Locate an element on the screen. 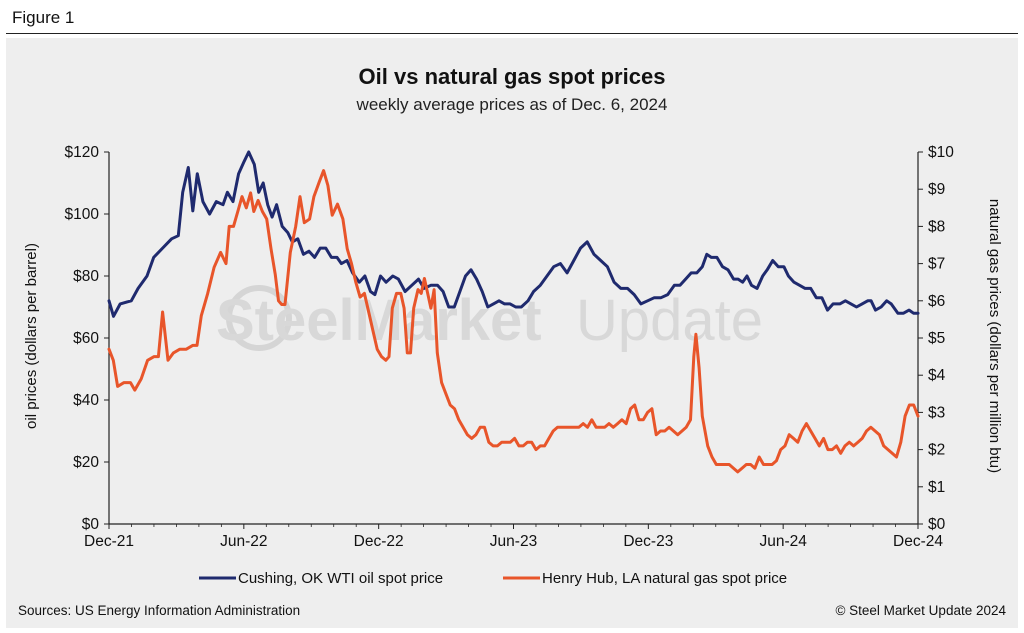 The height and width of the screenshot is (633, 1024). y-left-tick-label: $0 is located at coordinates (91, 524).